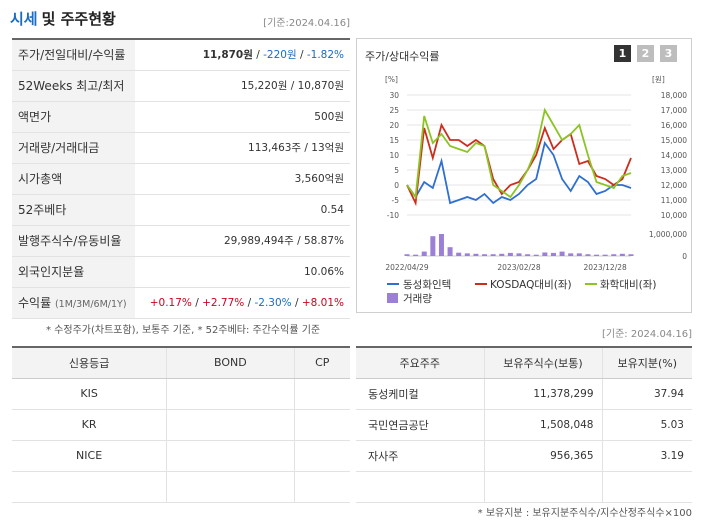 Image resolution: width=702 pixels, height=525 pixels. Describe the element at coordinates (674, 110) in the screenshot. I see `right-tick-label: 17,000` at that location.